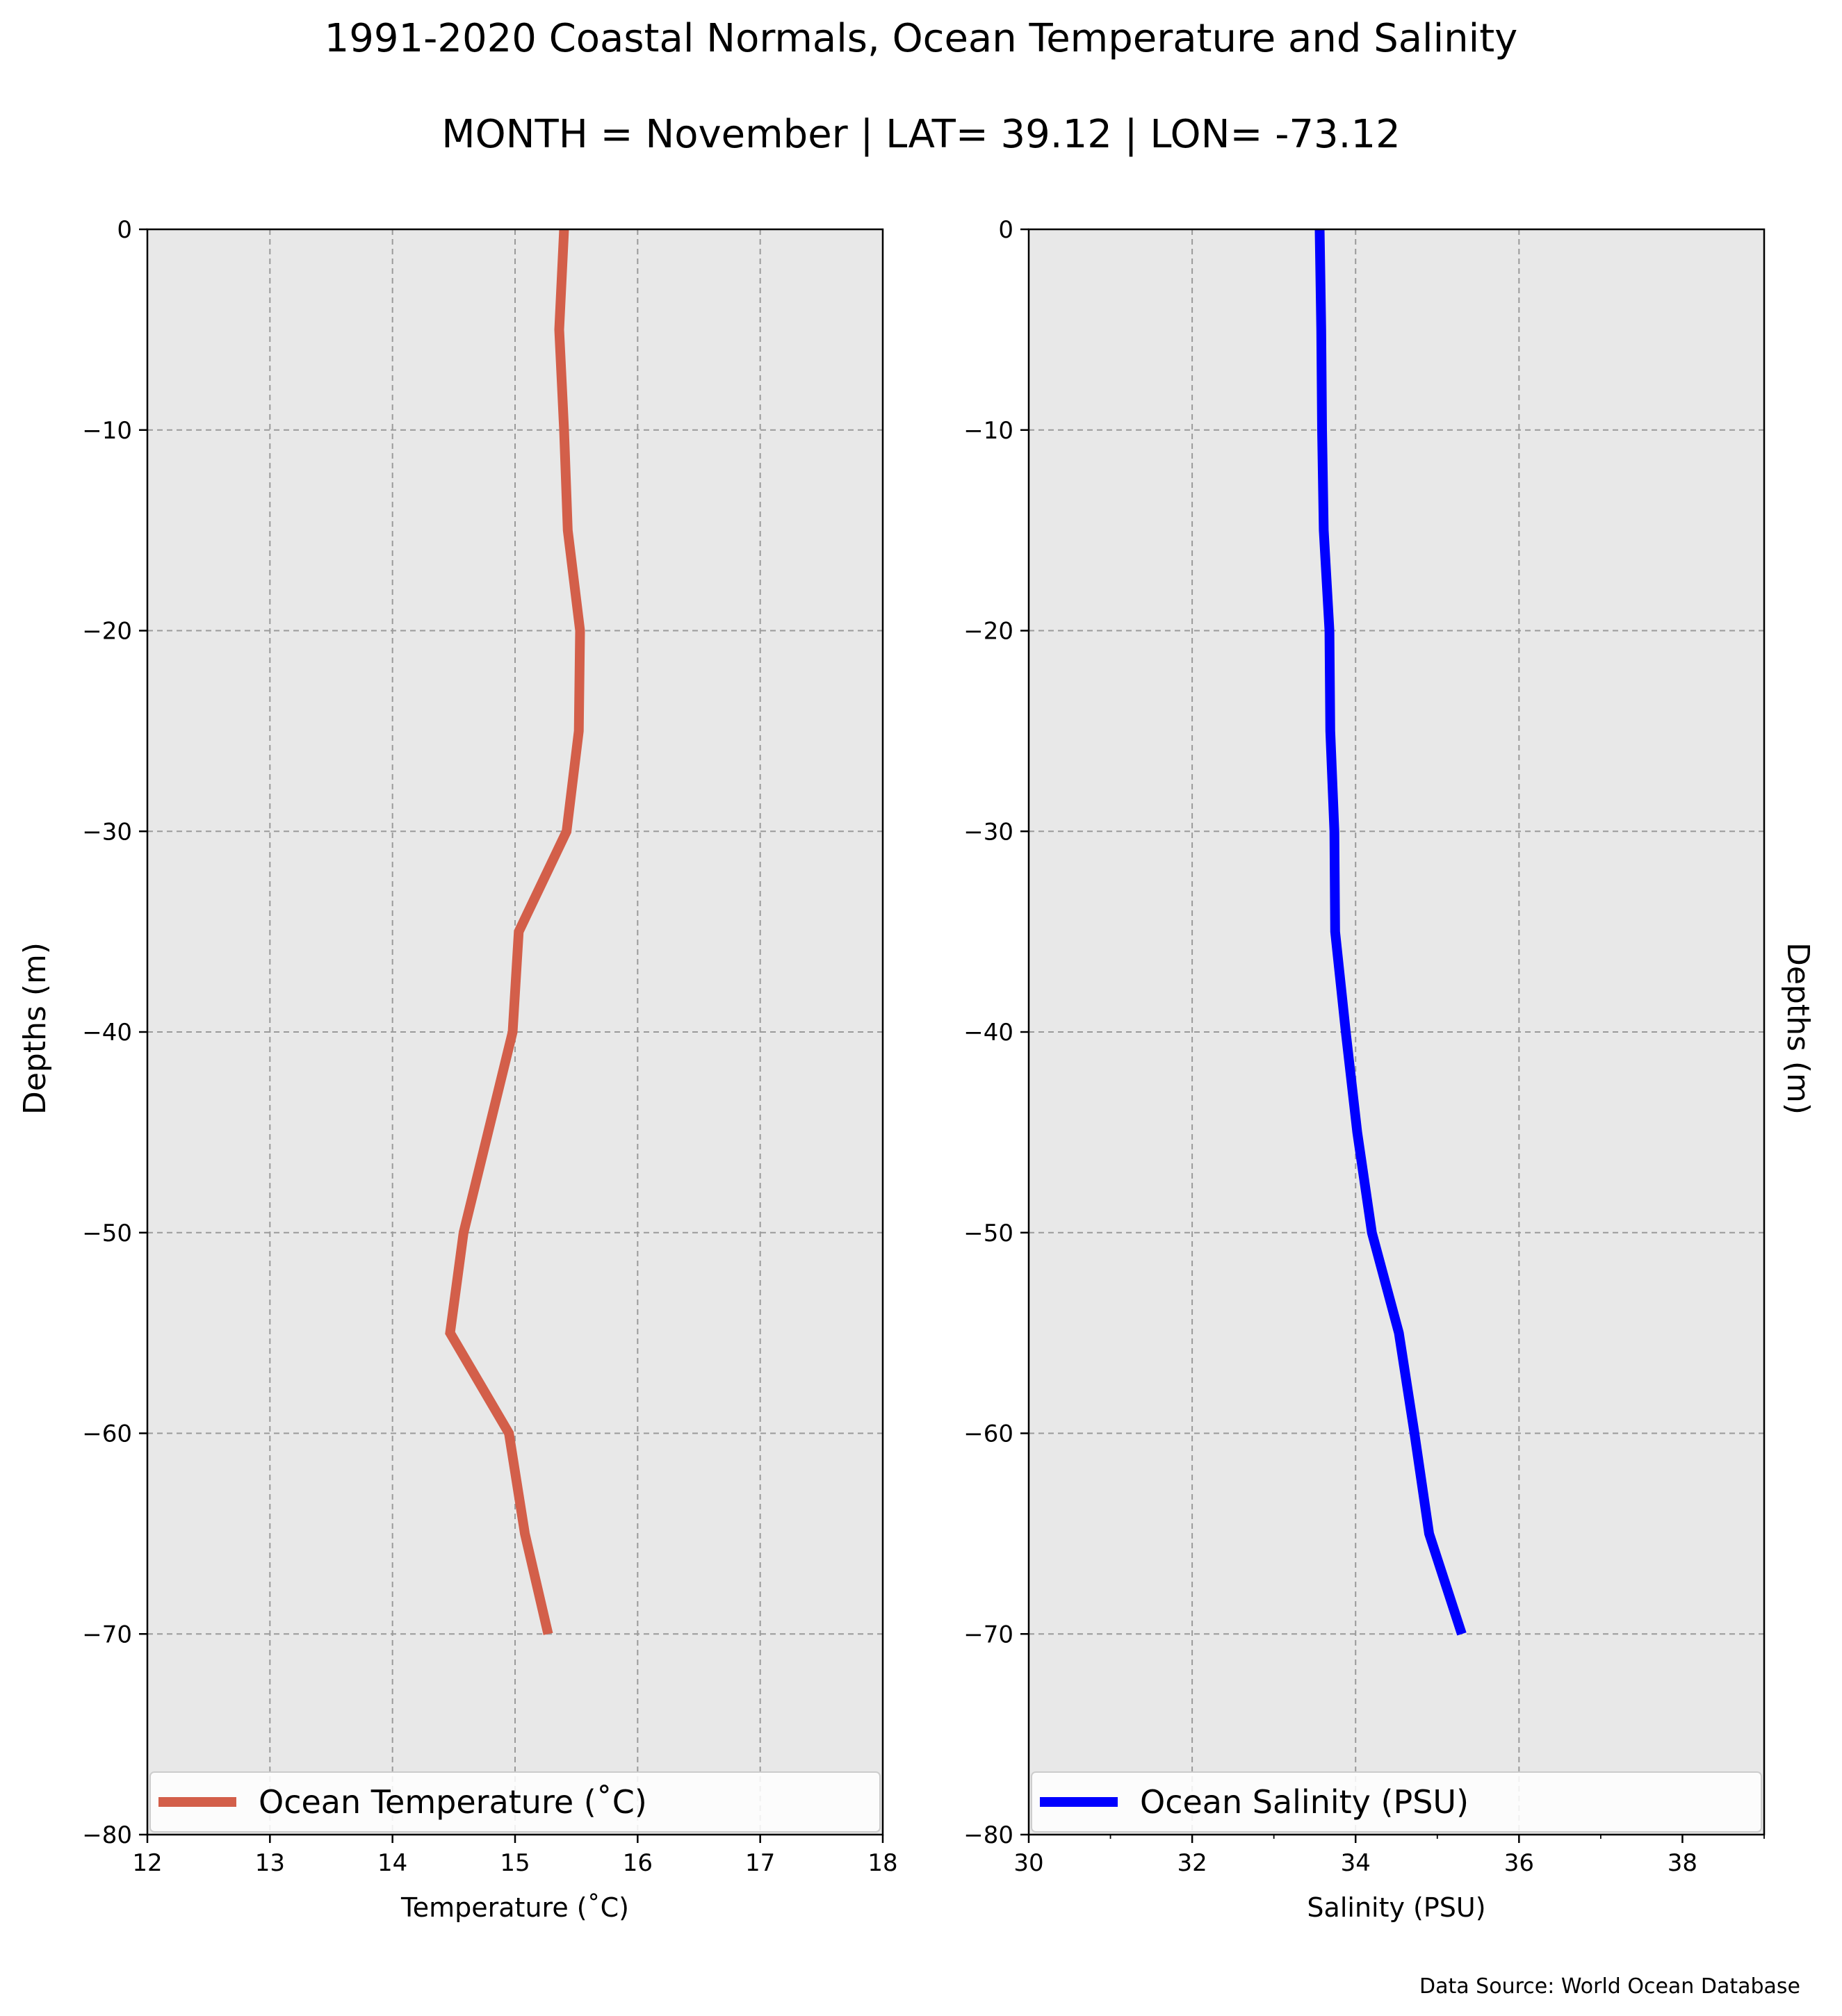 This screenshot has width=1842, height=2016. Describe the element at coordinates (988, 832) in the screenshot. I see `salinity-y-tick-label: −30` at that location.